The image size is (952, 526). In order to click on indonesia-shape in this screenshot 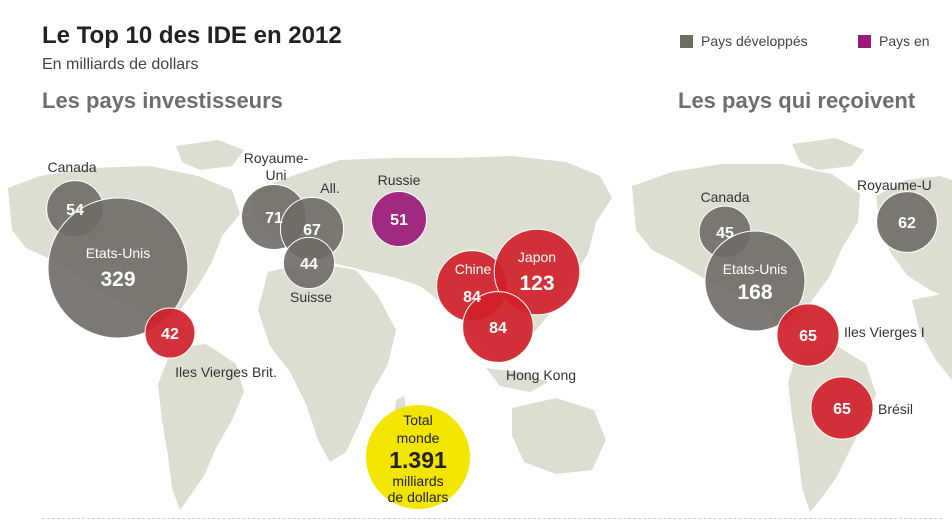, I will do `click(517, 380)`.